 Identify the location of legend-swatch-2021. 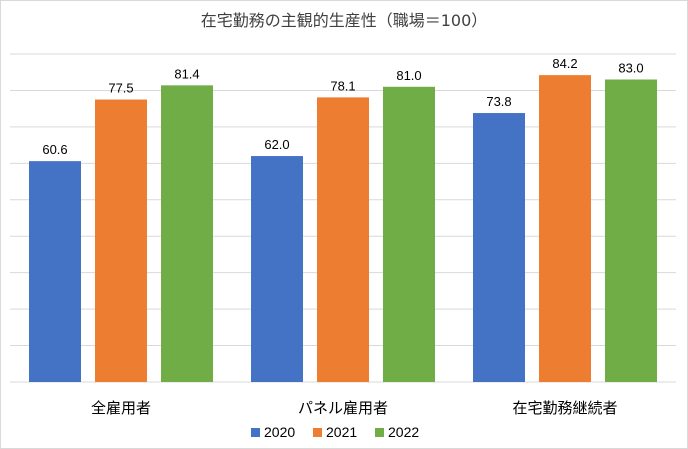
(317, 432).